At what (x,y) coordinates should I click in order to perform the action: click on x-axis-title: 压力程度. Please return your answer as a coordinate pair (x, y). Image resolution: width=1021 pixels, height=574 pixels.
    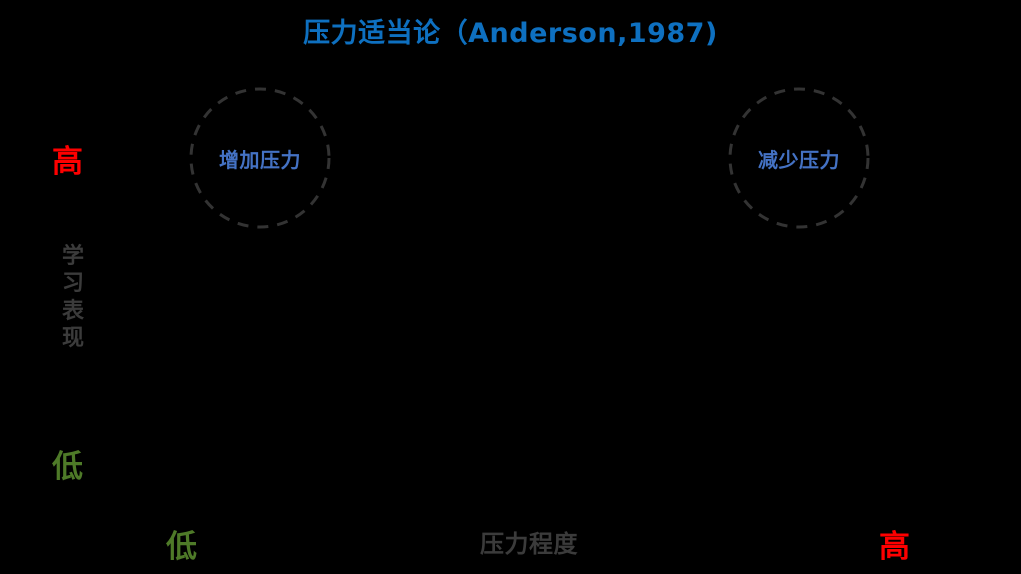
    Looking at the image, I should click on (529, 544).